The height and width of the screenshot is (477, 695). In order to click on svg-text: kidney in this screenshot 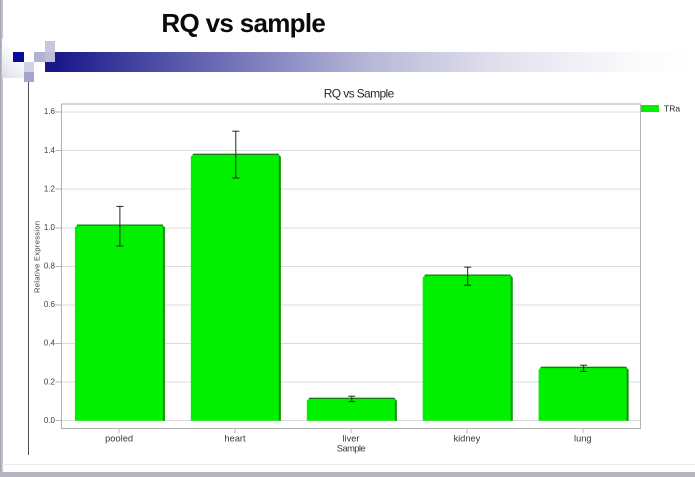, I will do `click(466, 439)`.